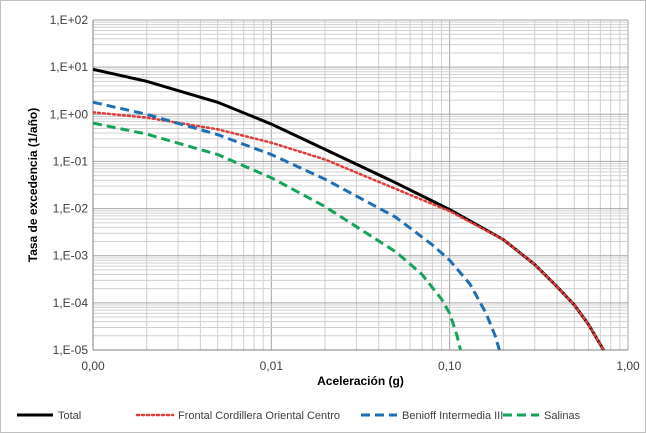 The height and width of the screenshot is (434, 646). What do you see at coordinates (71, 303) in the screenshot?
I see `y-tick-label: 1,E-04` at bounding box center [71, 303].